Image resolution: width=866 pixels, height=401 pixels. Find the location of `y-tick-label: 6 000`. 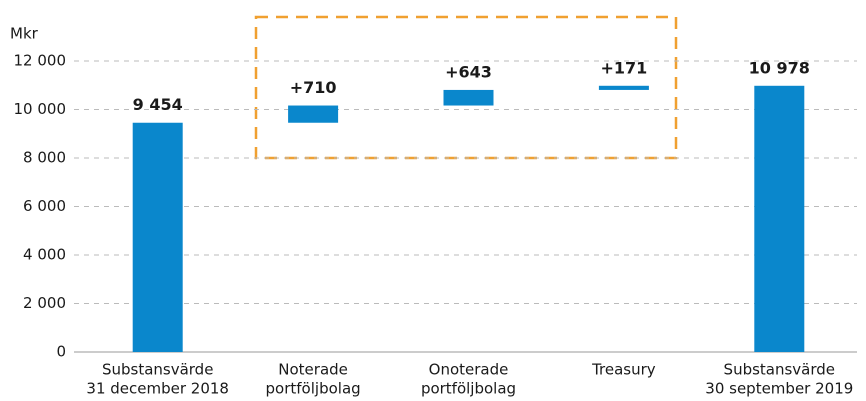

y-tick-label: 6 000 is located at coordinates (44, 206).